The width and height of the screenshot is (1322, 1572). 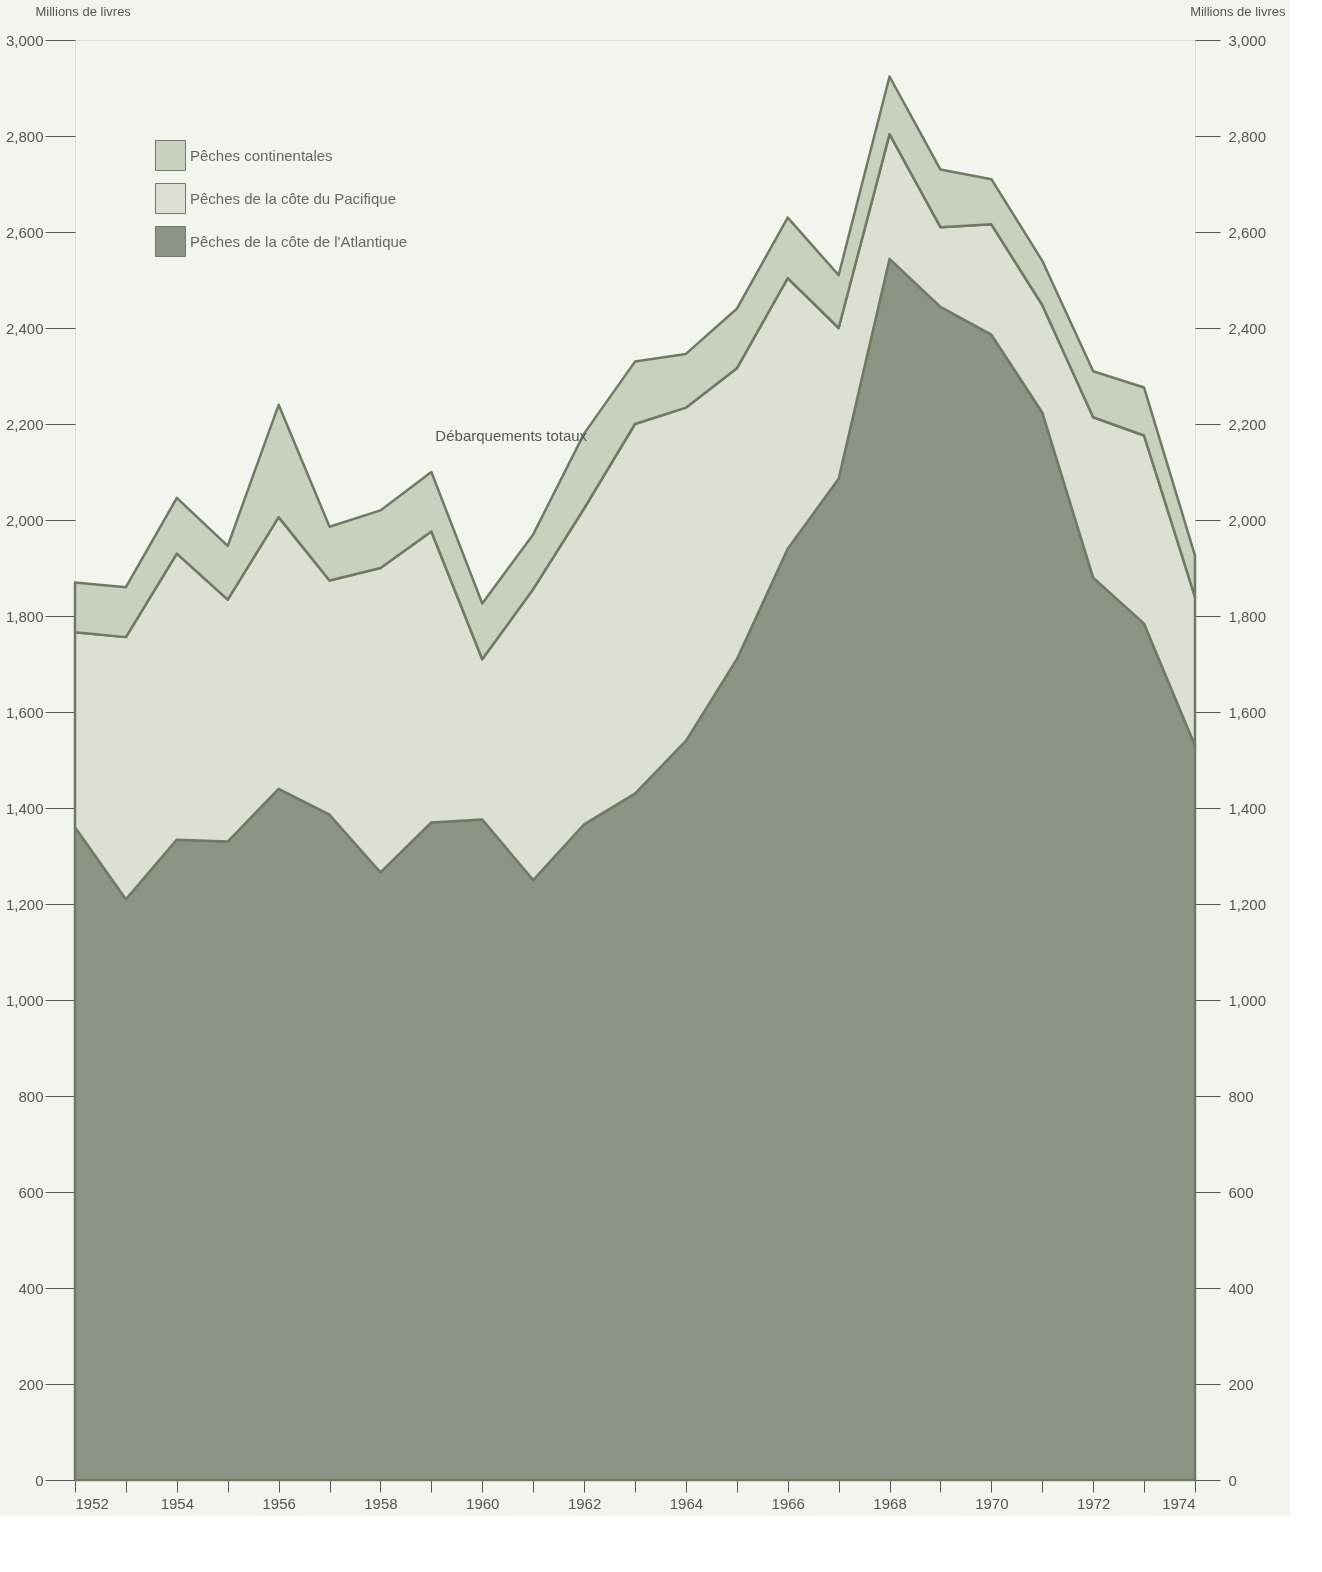 What do you see at coordinates (381, 1503) in the screenshot?
I see `x-tick-label: 1958` at bounding box center [381, 1503].